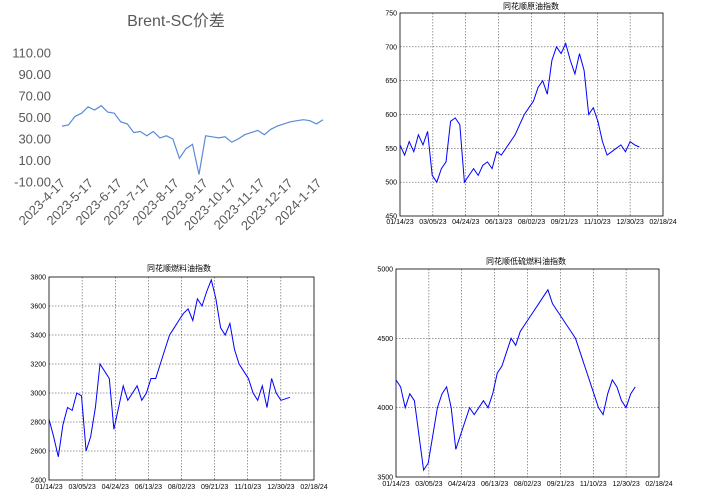 Image resolution: width=720 pixels, height=495 pixels. I want to click on y-tick-label: 2600, so click(38, 452).